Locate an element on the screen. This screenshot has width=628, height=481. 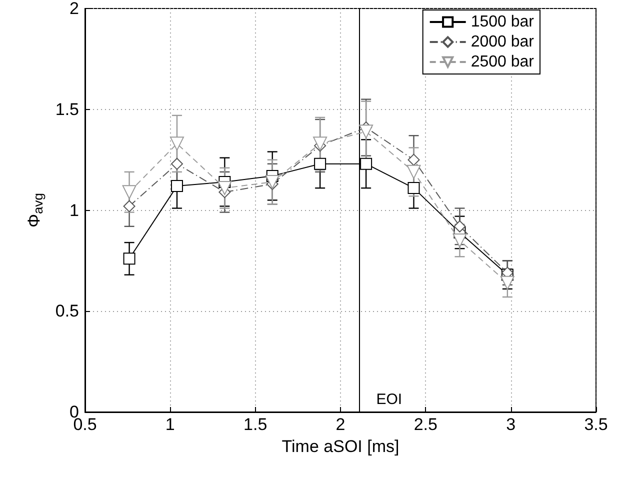
ref-line-label: EOI is located at coordinates (389, 399).